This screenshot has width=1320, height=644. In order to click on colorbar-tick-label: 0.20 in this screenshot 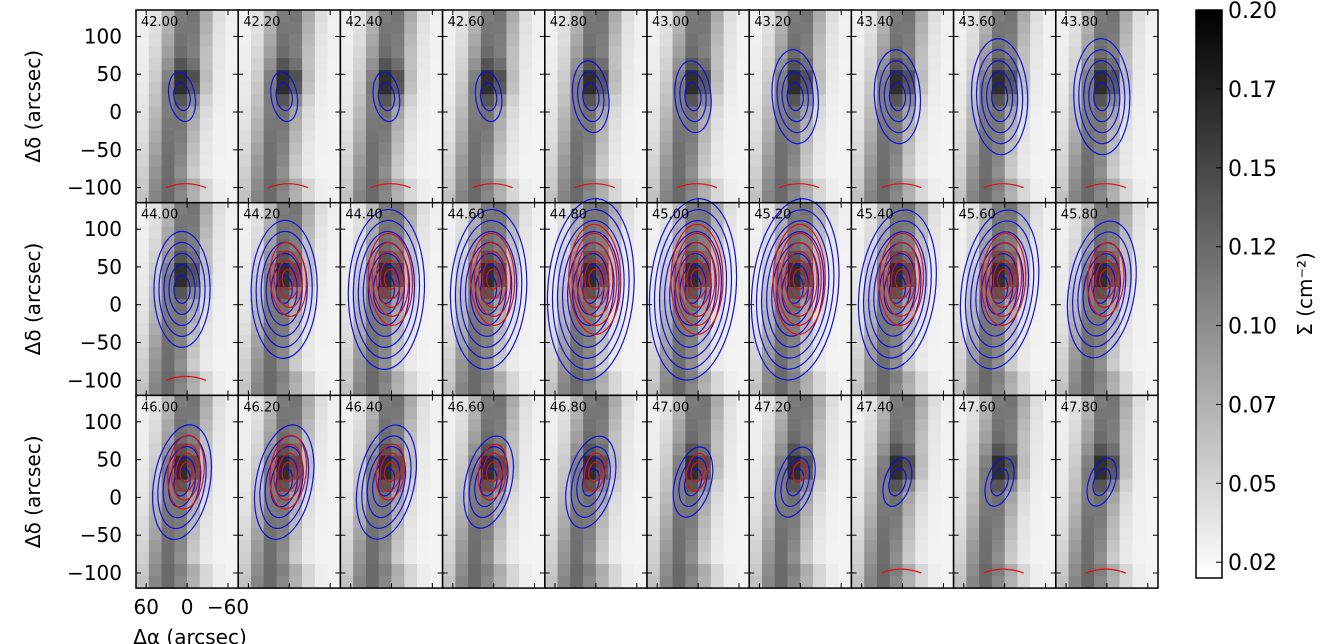, I will do `click(1252, 12)`.